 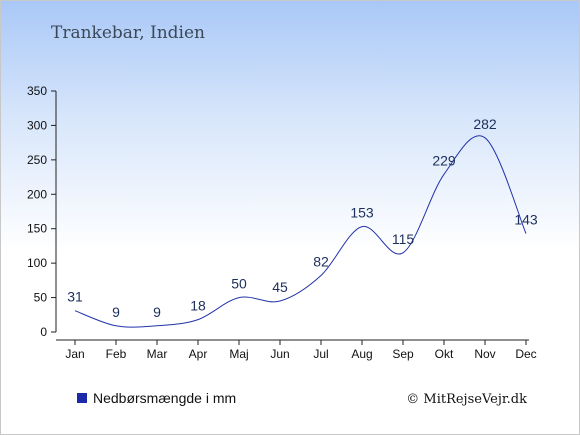 What do you see at coordinates (466, 399) in the screenshot?
I see `credit-text: © MitRejseVejr.dk` at bounding box center [466, 399].